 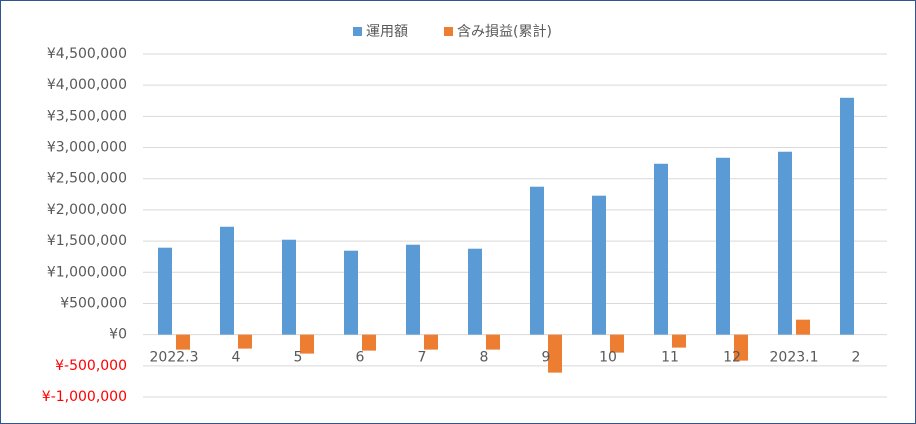 I want to click on y-tick-label: ¥1,000,000, so click(x=87, y=272).